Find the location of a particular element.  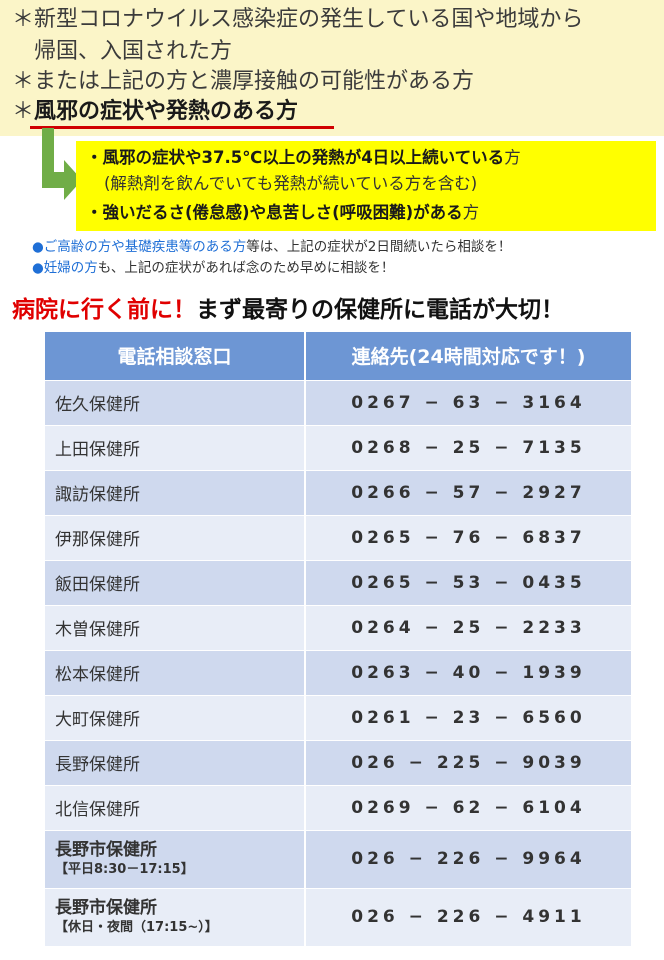

phone-number: 026 − 225 − 9039 is located at coordinates (468, 762).